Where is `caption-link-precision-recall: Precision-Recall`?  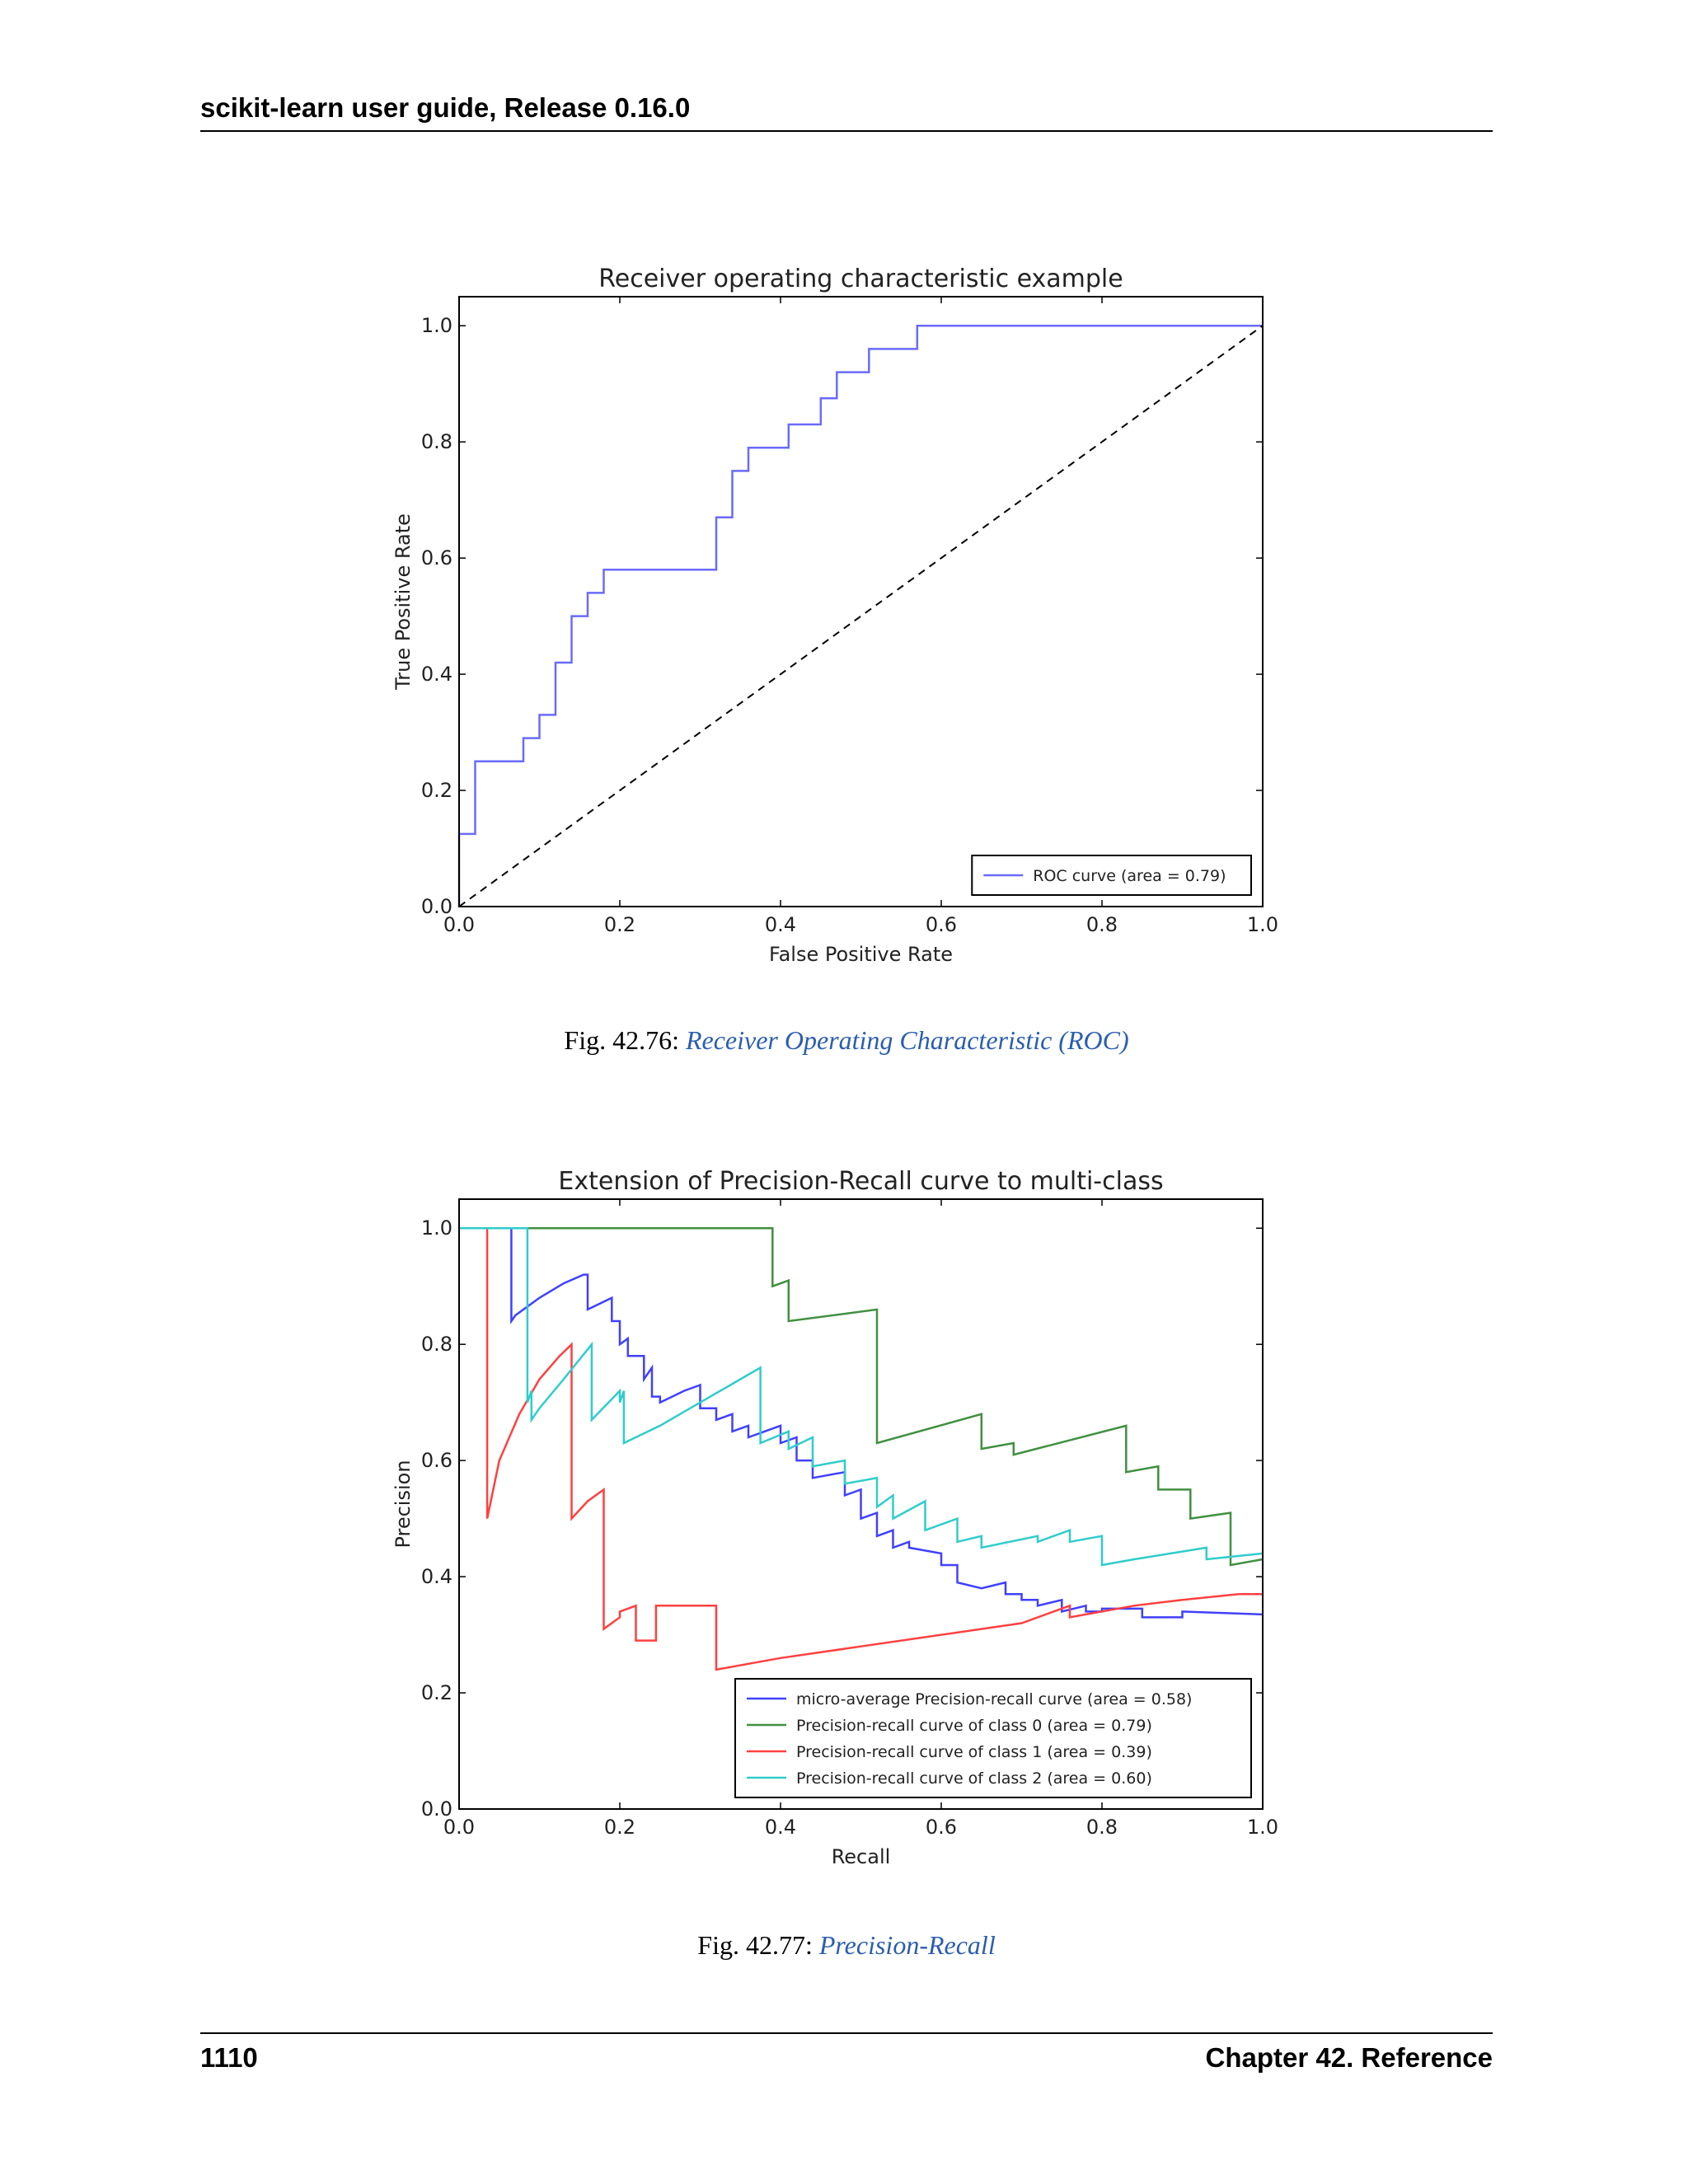 caption-link-precision-recall: Precision-Recall is located at coordinates (907, 1945).